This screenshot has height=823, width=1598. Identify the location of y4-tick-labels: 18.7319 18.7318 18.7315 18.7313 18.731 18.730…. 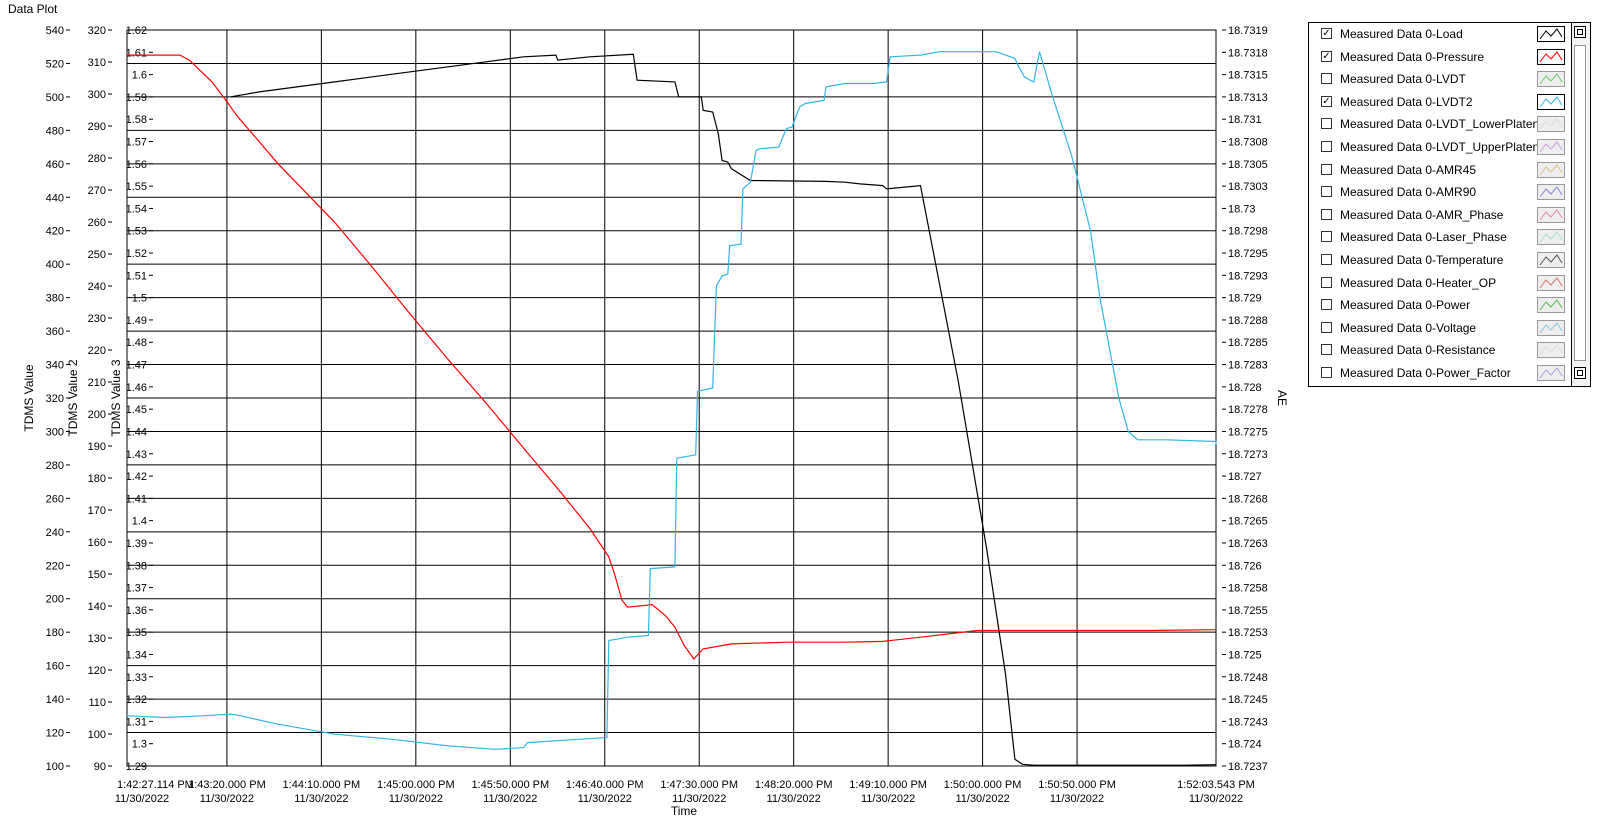
(1245, 399).